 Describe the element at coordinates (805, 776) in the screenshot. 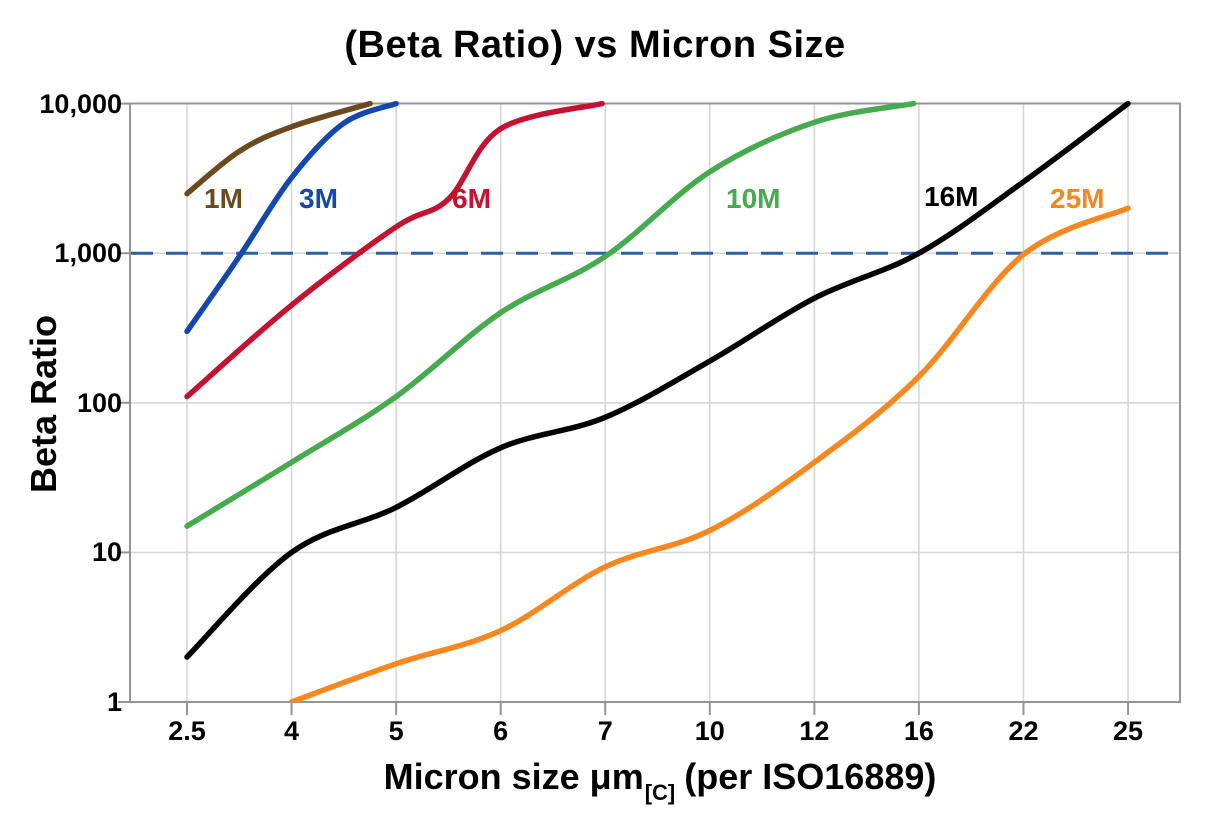

I see `x-axis-title-rest: (per ISO16889)` at that location.